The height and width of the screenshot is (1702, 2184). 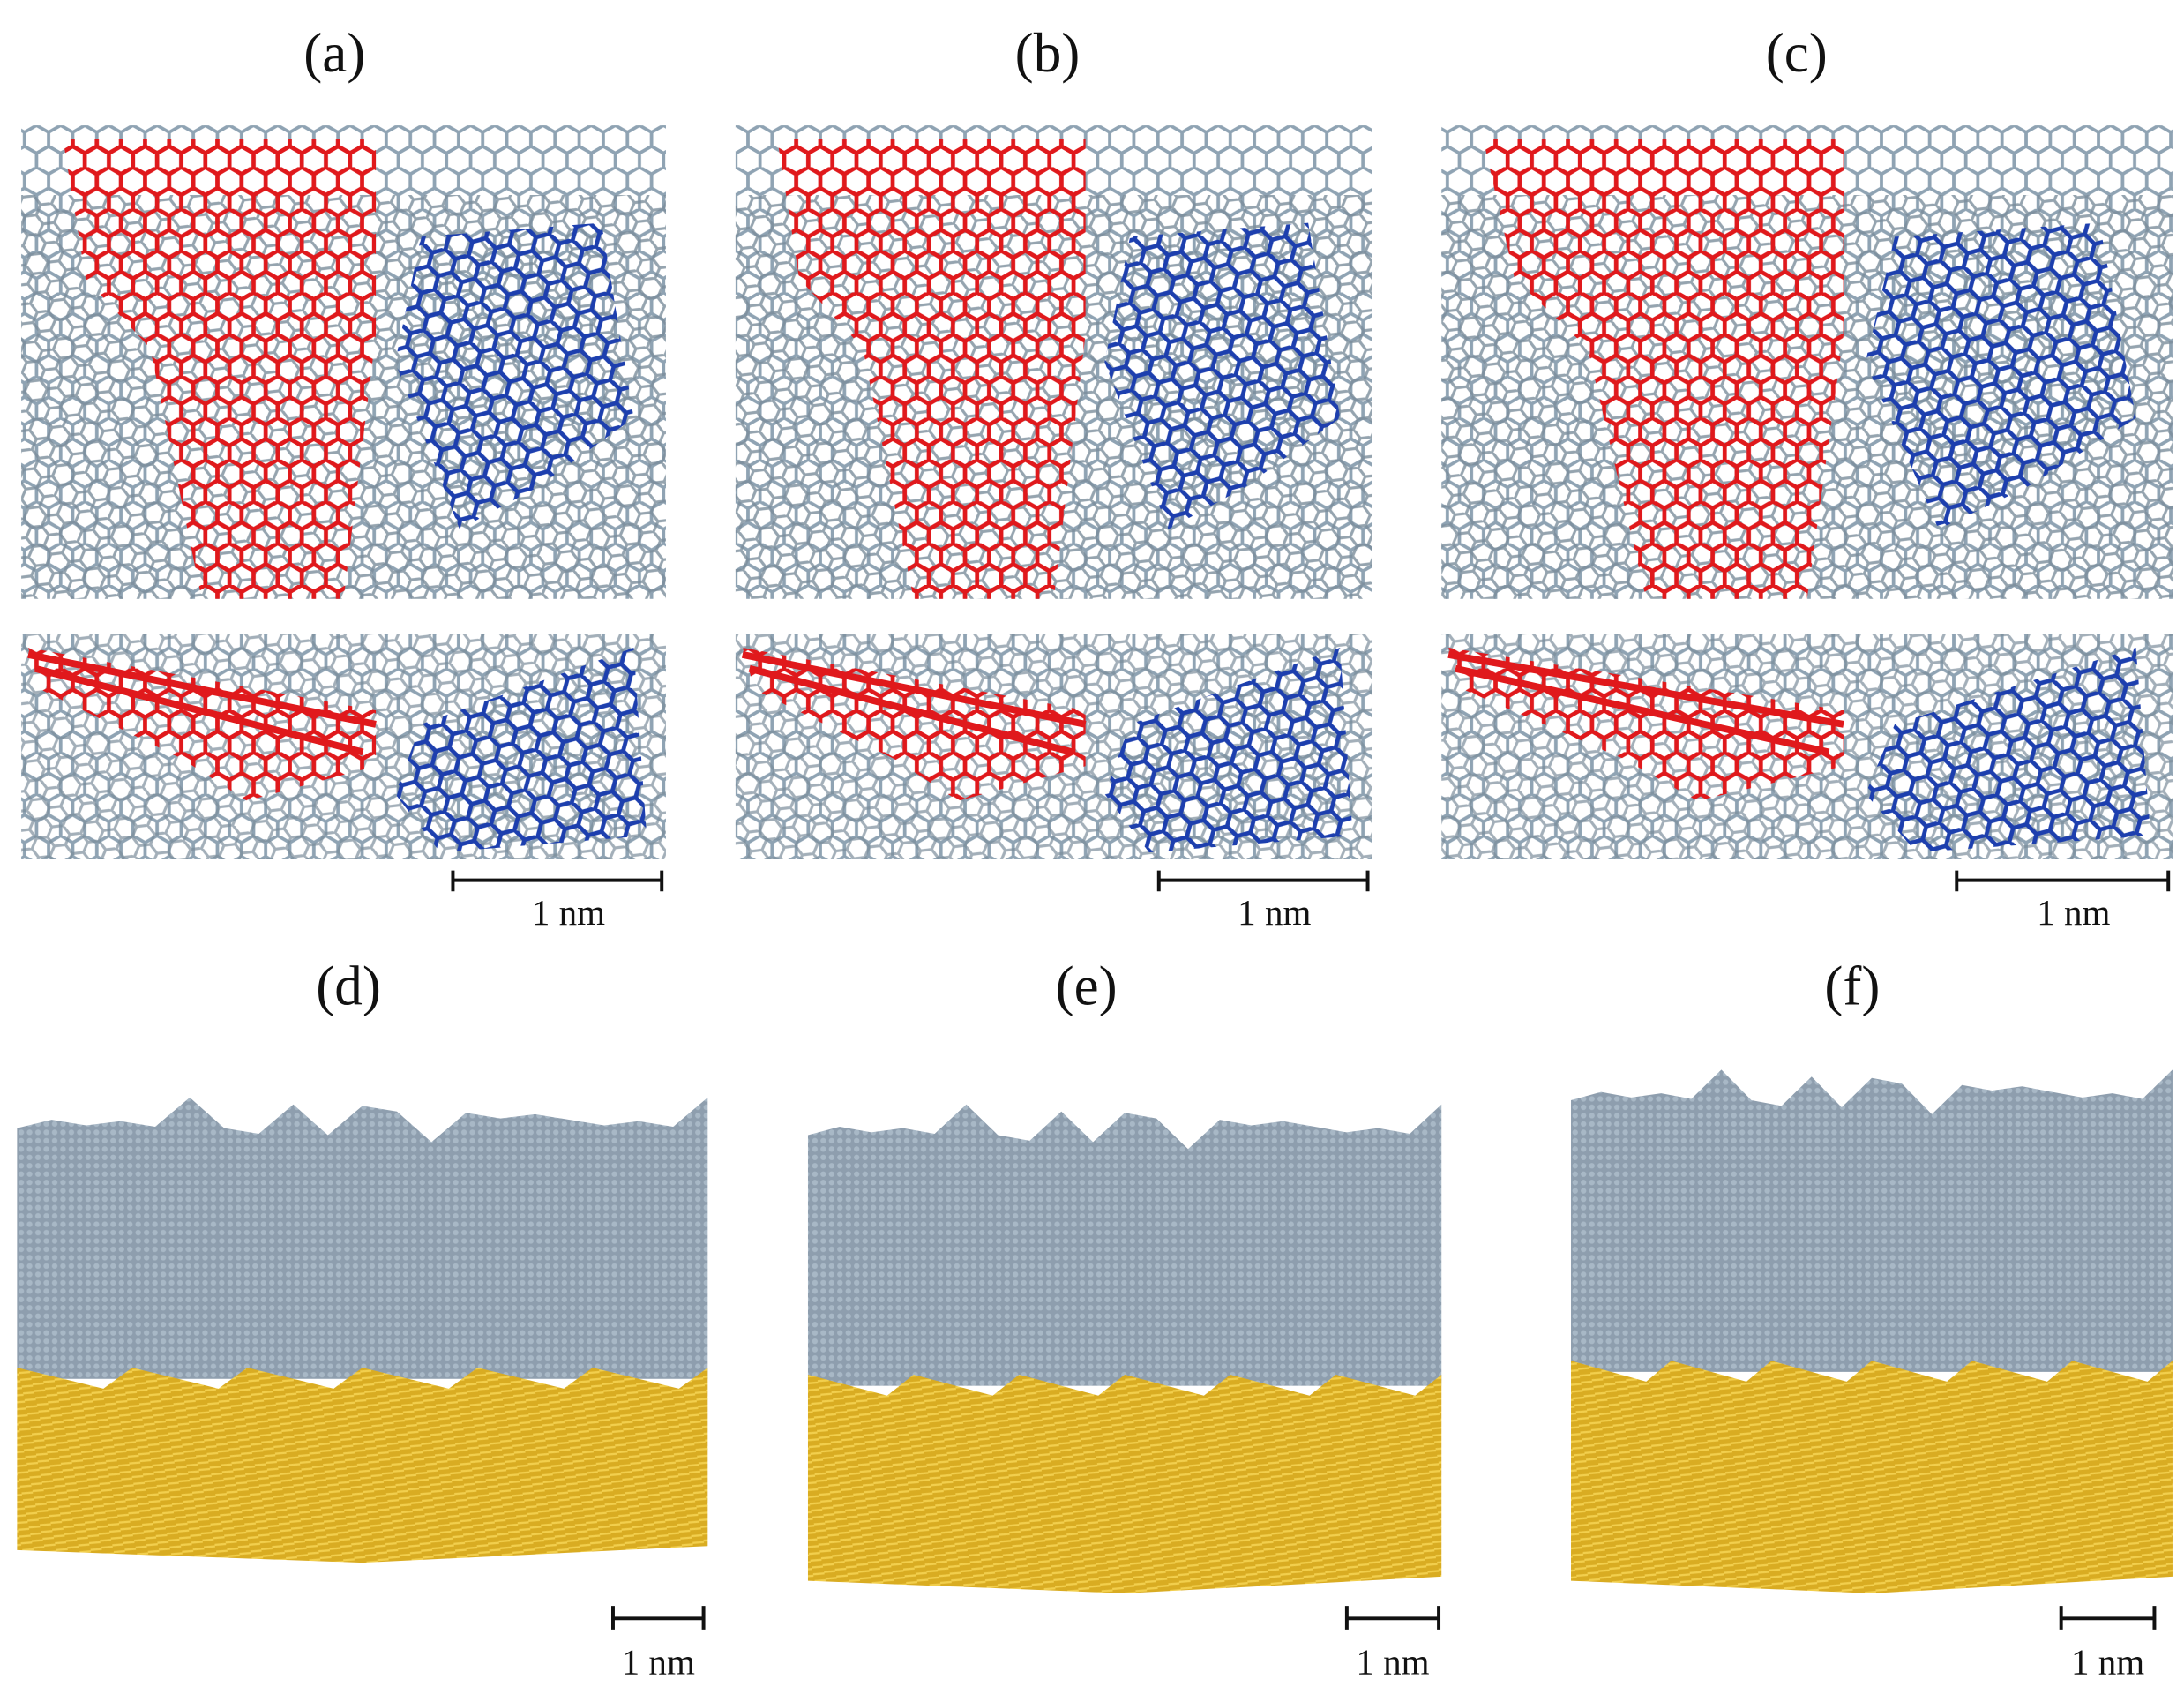 What do you see at coordinates (1048, 53) in the screenshot?
I see `panel-label: (b)` at bounding box center [1048, 53].